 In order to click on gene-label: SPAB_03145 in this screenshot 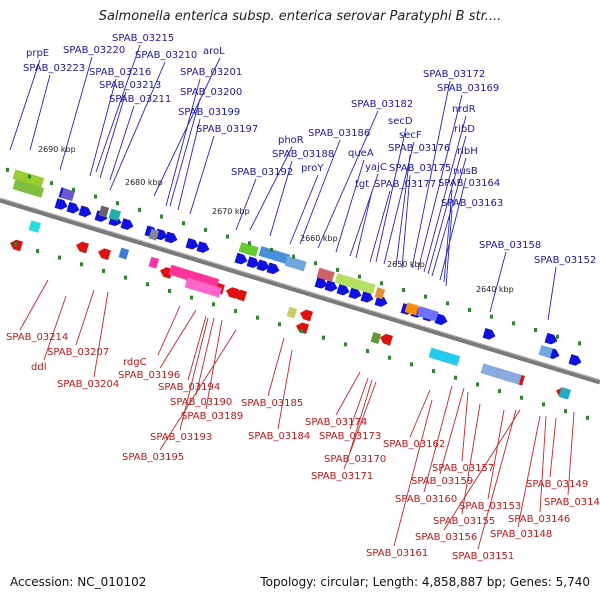, I will do `click(572, 502)`.